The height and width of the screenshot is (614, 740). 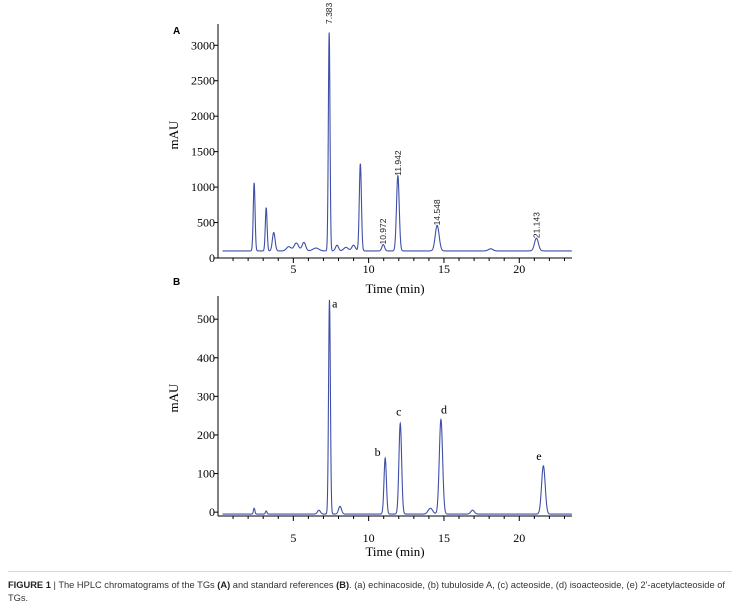 What do you see at coordinates (536, 225) in the screenshot?
I see `peak-label: 21.143` at bounding box center [536, 225].